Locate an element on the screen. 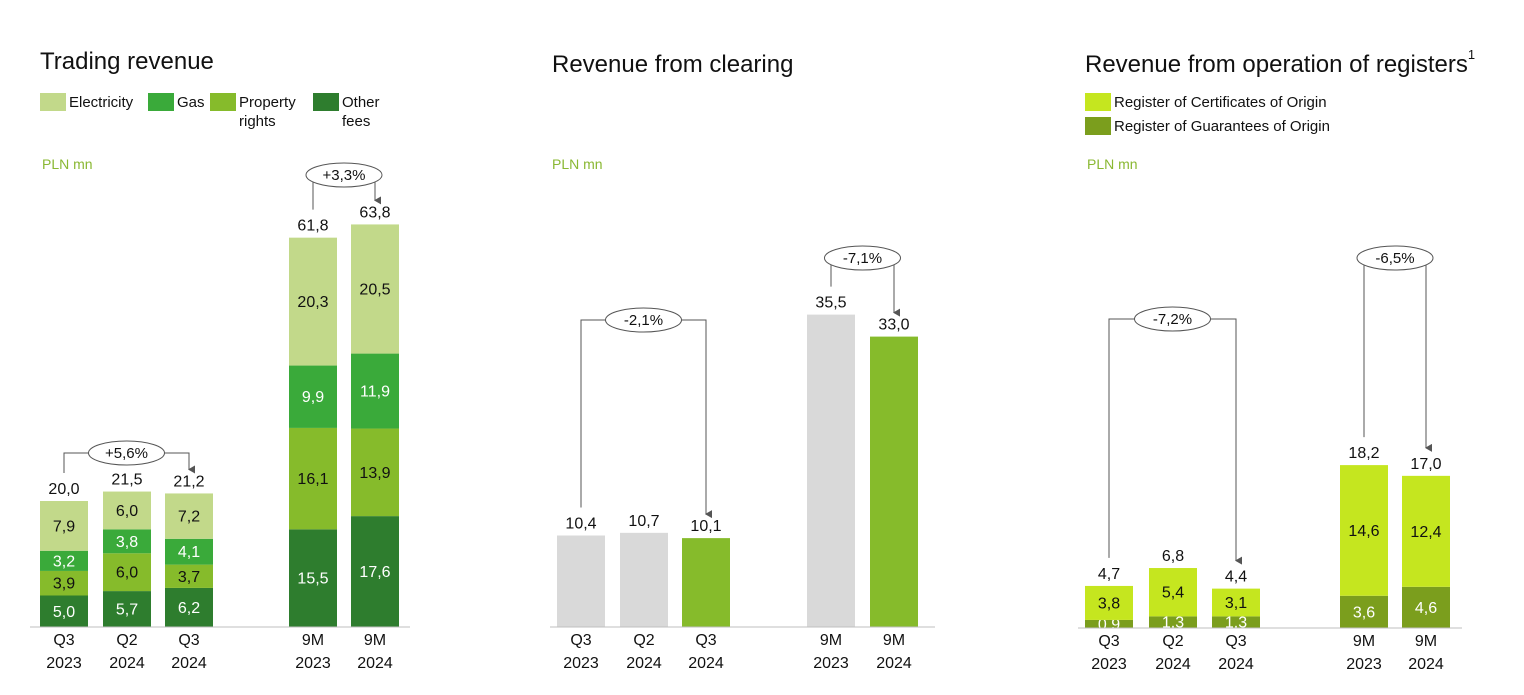  change-bracket-2-line is located at coordinates (1397, 354).